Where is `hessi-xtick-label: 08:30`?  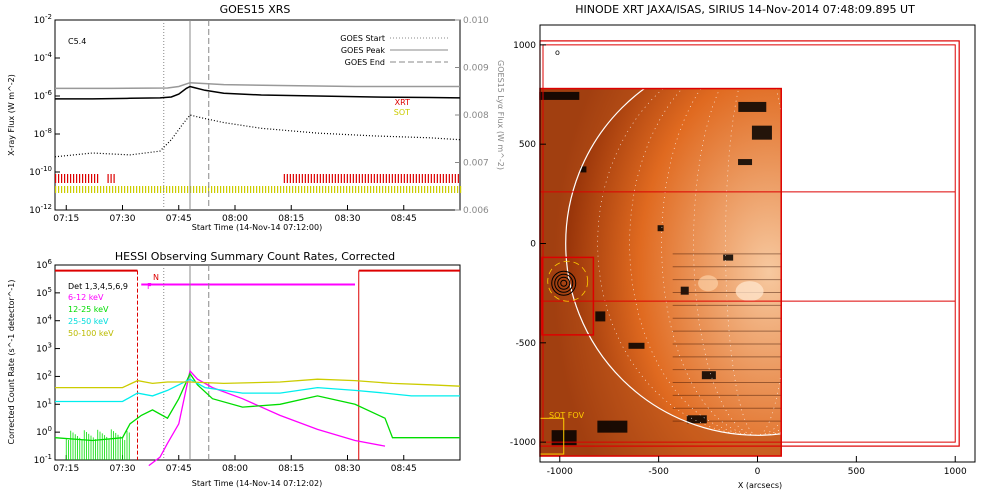
hessi-xtick-label: 08:30 is located at coordinates (348, 469).